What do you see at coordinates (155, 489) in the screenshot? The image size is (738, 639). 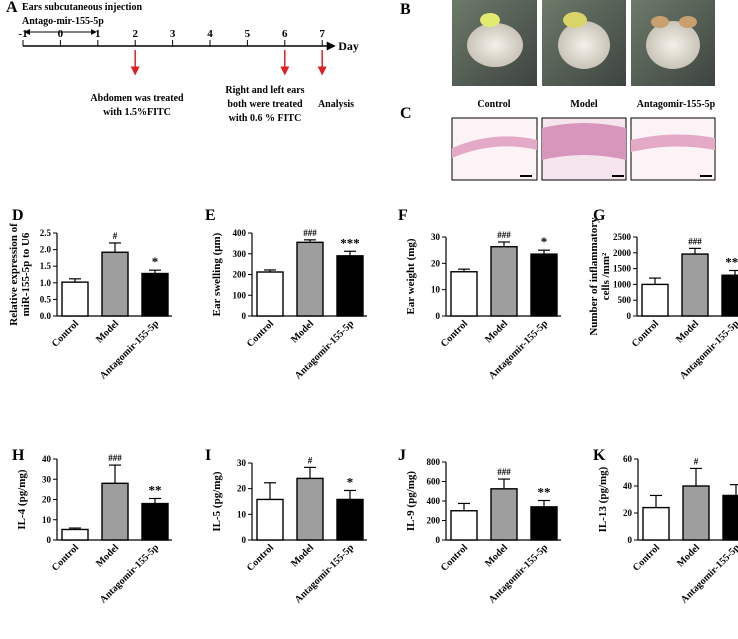 I see `significance: **` at bounding box center [155, 489].